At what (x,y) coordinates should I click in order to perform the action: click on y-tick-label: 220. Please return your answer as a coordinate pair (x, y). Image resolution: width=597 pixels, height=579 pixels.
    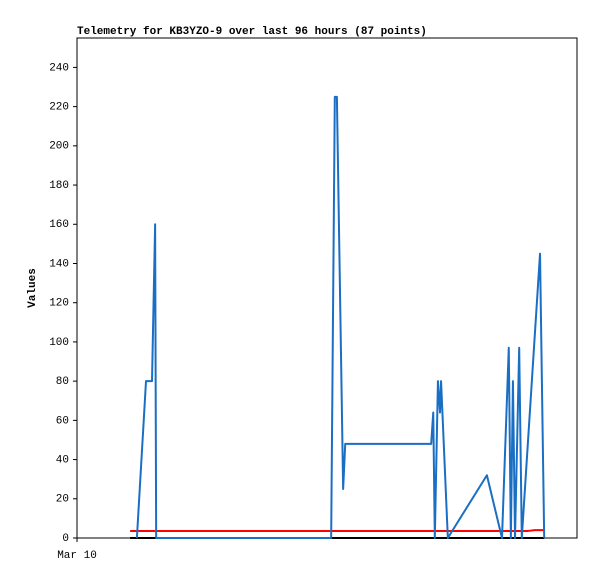
    Looking at the image, I should click on (59, 108).